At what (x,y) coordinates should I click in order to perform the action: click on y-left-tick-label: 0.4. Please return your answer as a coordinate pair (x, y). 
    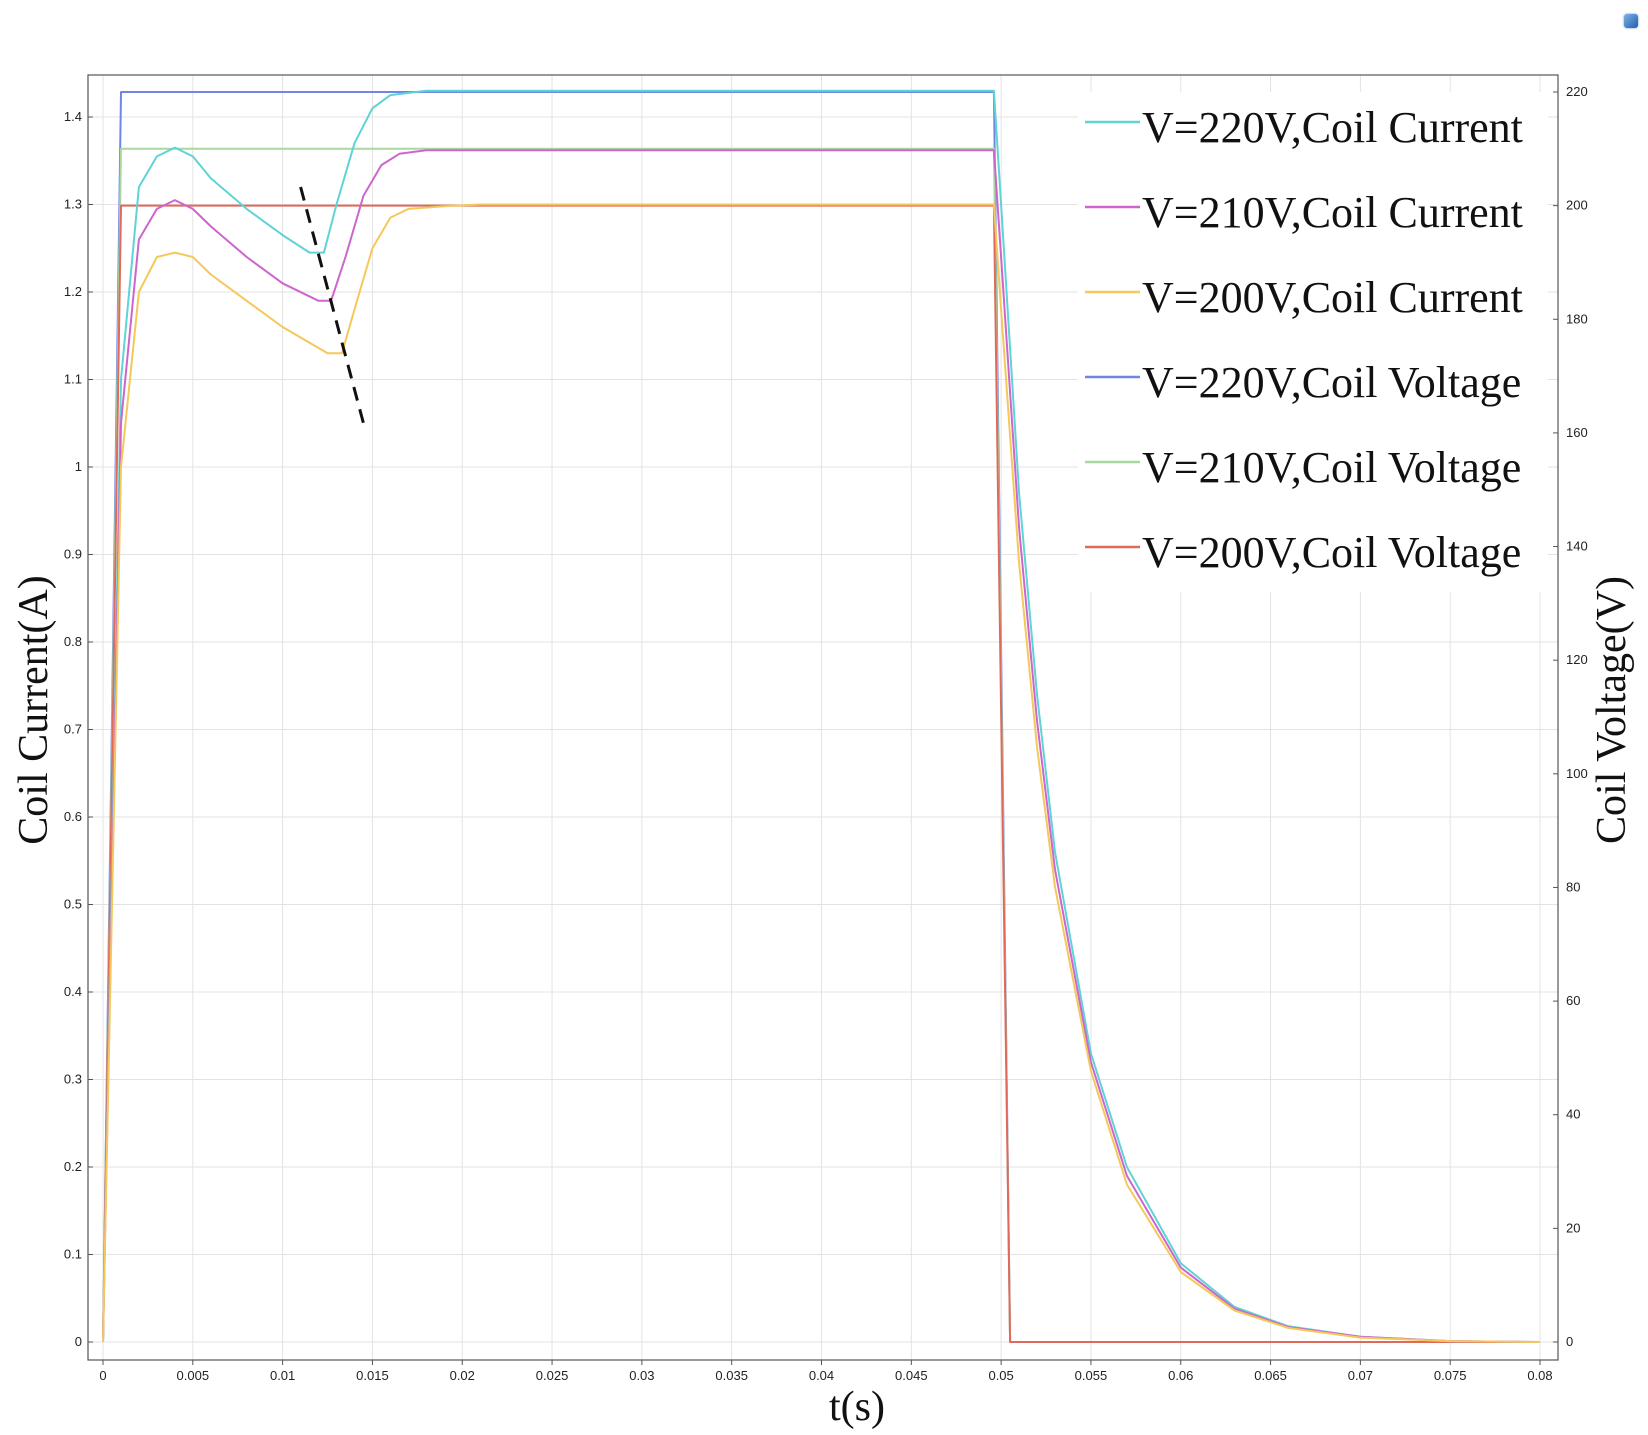
    Looking at the image, I should click on (73, 991).